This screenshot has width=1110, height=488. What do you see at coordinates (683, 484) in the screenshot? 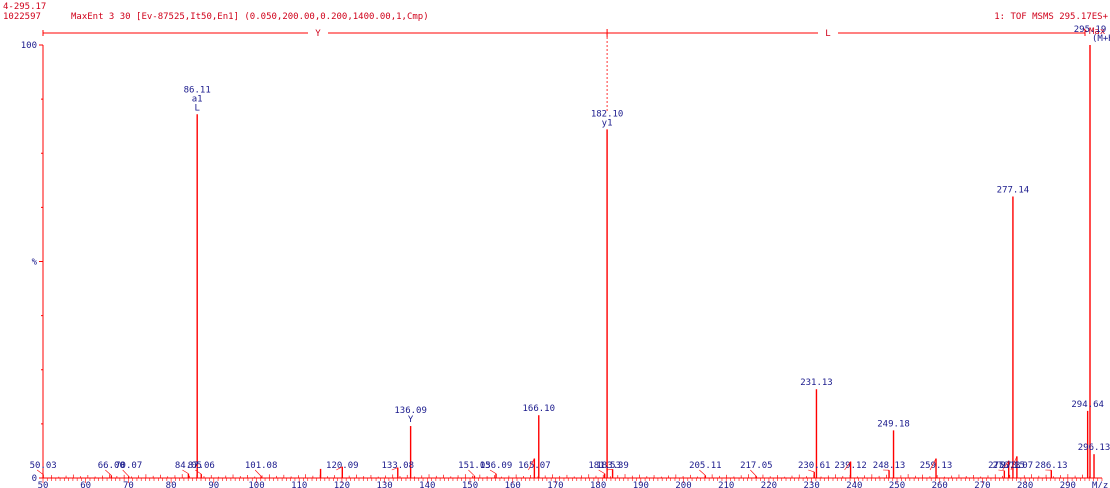
I see `x-tick-label: 200` at bounding box center [683, 484].